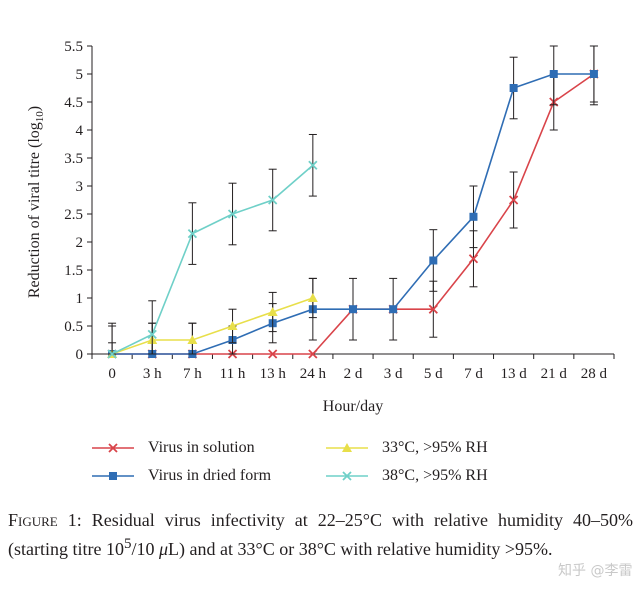 Image resolution: width=641 pixels, height=597 pixels. Describe the element at coordinates (513, 374) in the screenshot. I see `x-tick-label: 13 d` at that location.